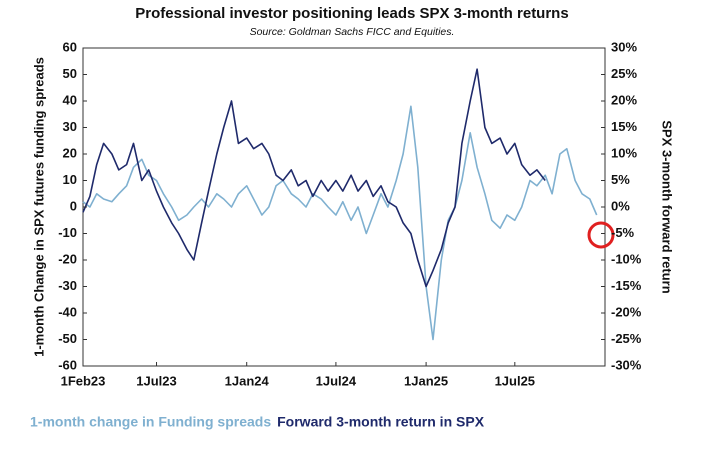 Image resolution: width=720 pixels, height=453 pixels. What do you see at coordinates (156, 380) in the screenshot?
I see `x-tick-label: 1Jul23` at bounding box center [156, 380].